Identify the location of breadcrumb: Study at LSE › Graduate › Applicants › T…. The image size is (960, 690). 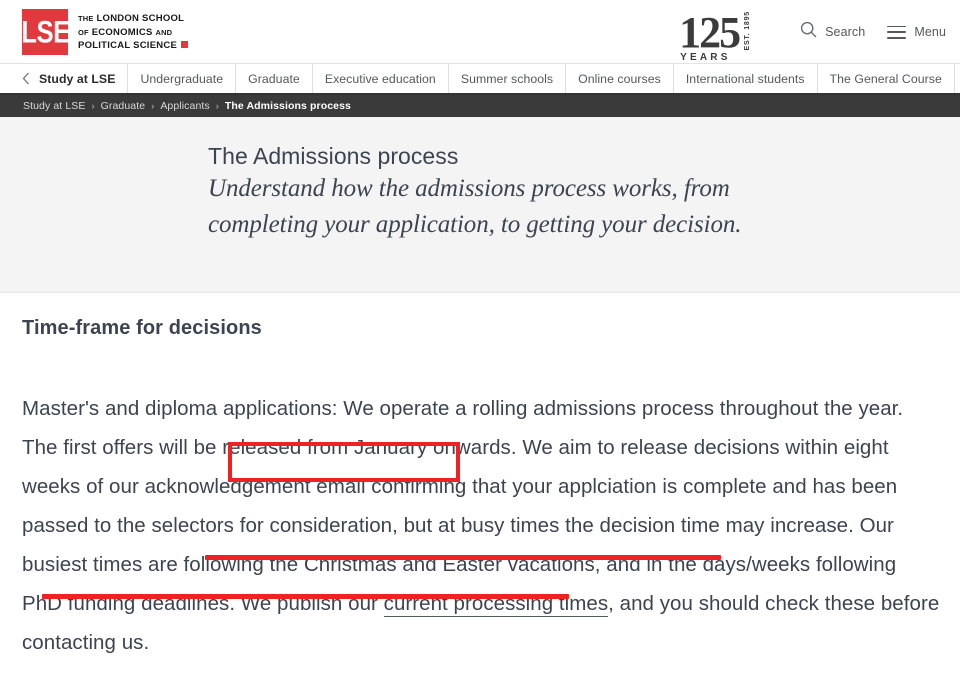
(480, 106).